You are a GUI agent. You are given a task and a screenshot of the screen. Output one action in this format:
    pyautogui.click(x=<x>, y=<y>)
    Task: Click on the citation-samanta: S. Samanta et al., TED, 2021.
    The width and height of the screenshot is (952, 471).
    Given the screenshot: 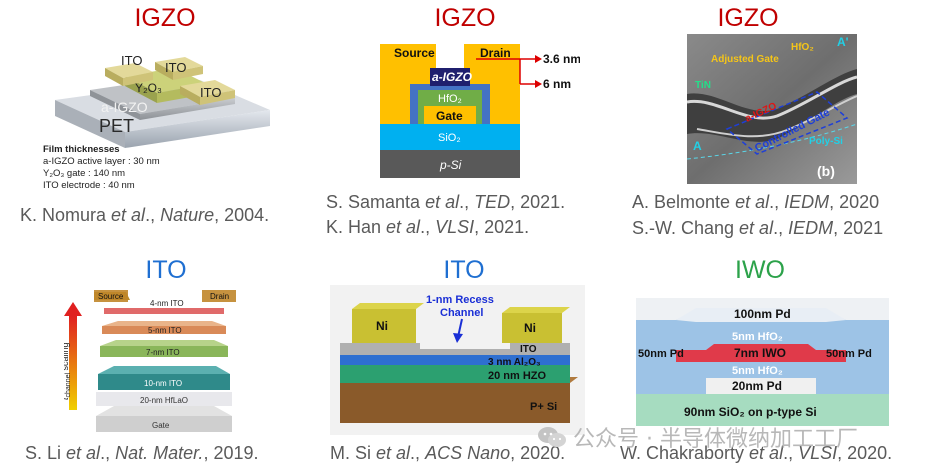 What is the action you would take?
    pyautogui.click(x=446, y=202)
    